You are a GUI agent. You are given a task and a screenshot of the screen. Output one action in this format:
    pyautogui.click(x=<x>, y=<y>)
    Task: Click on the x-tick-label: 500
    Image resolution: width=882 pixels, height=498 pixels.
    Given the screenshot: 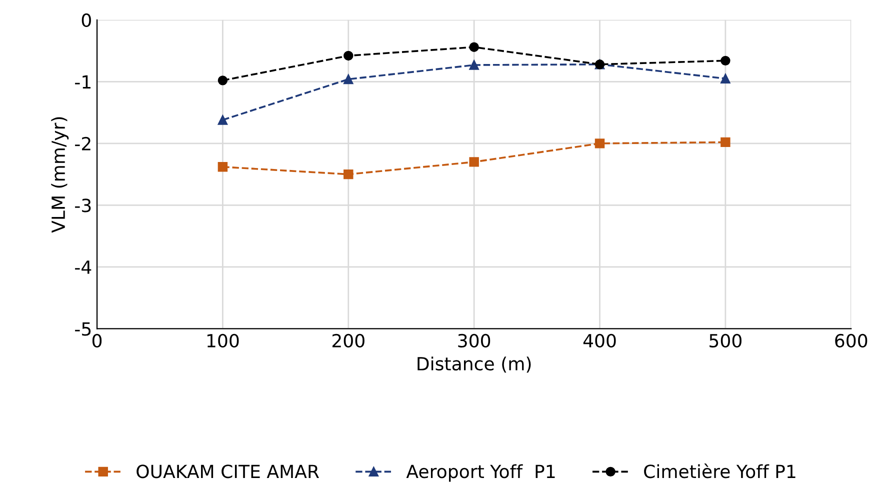 What is the action you would take?
    pyautogui.click(x=726, y=341)
    